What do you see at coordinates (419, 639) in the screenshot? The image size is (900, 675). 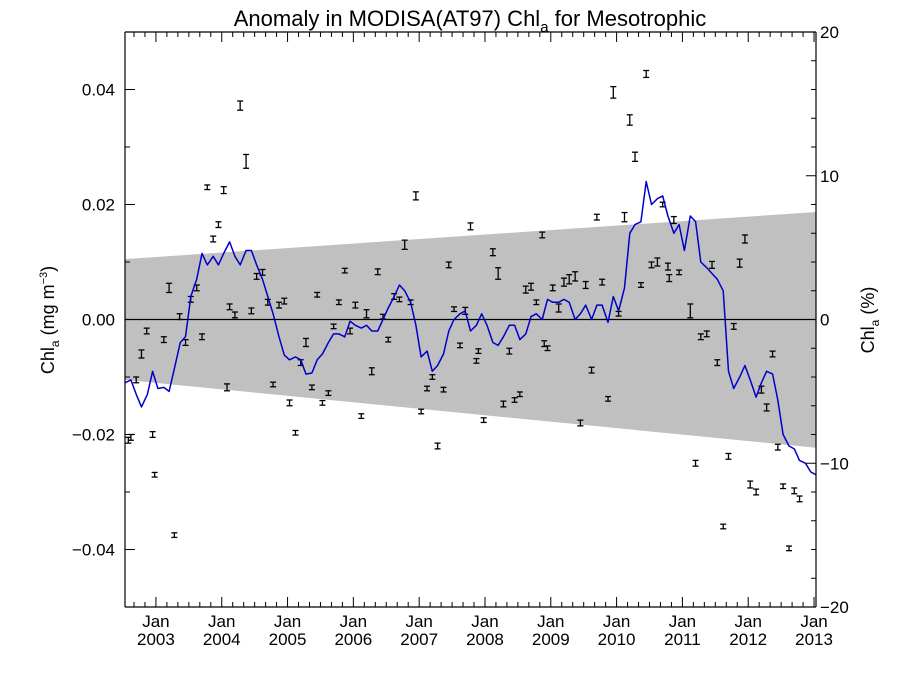 I see `x-tick-label-year: 2007` at bounding box center [419, 639].